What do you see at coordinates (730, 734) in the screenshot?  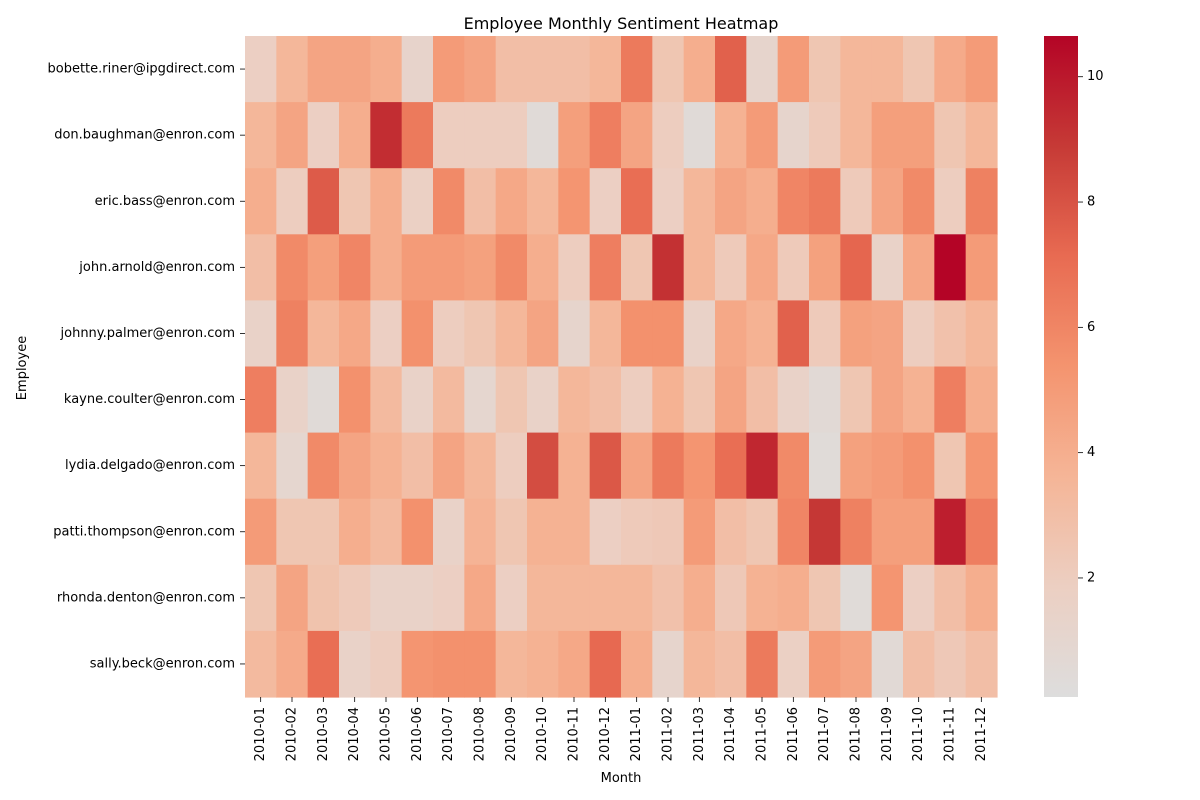 I see `x-tick-label: 2011-04` at bounding box center [730, 734].